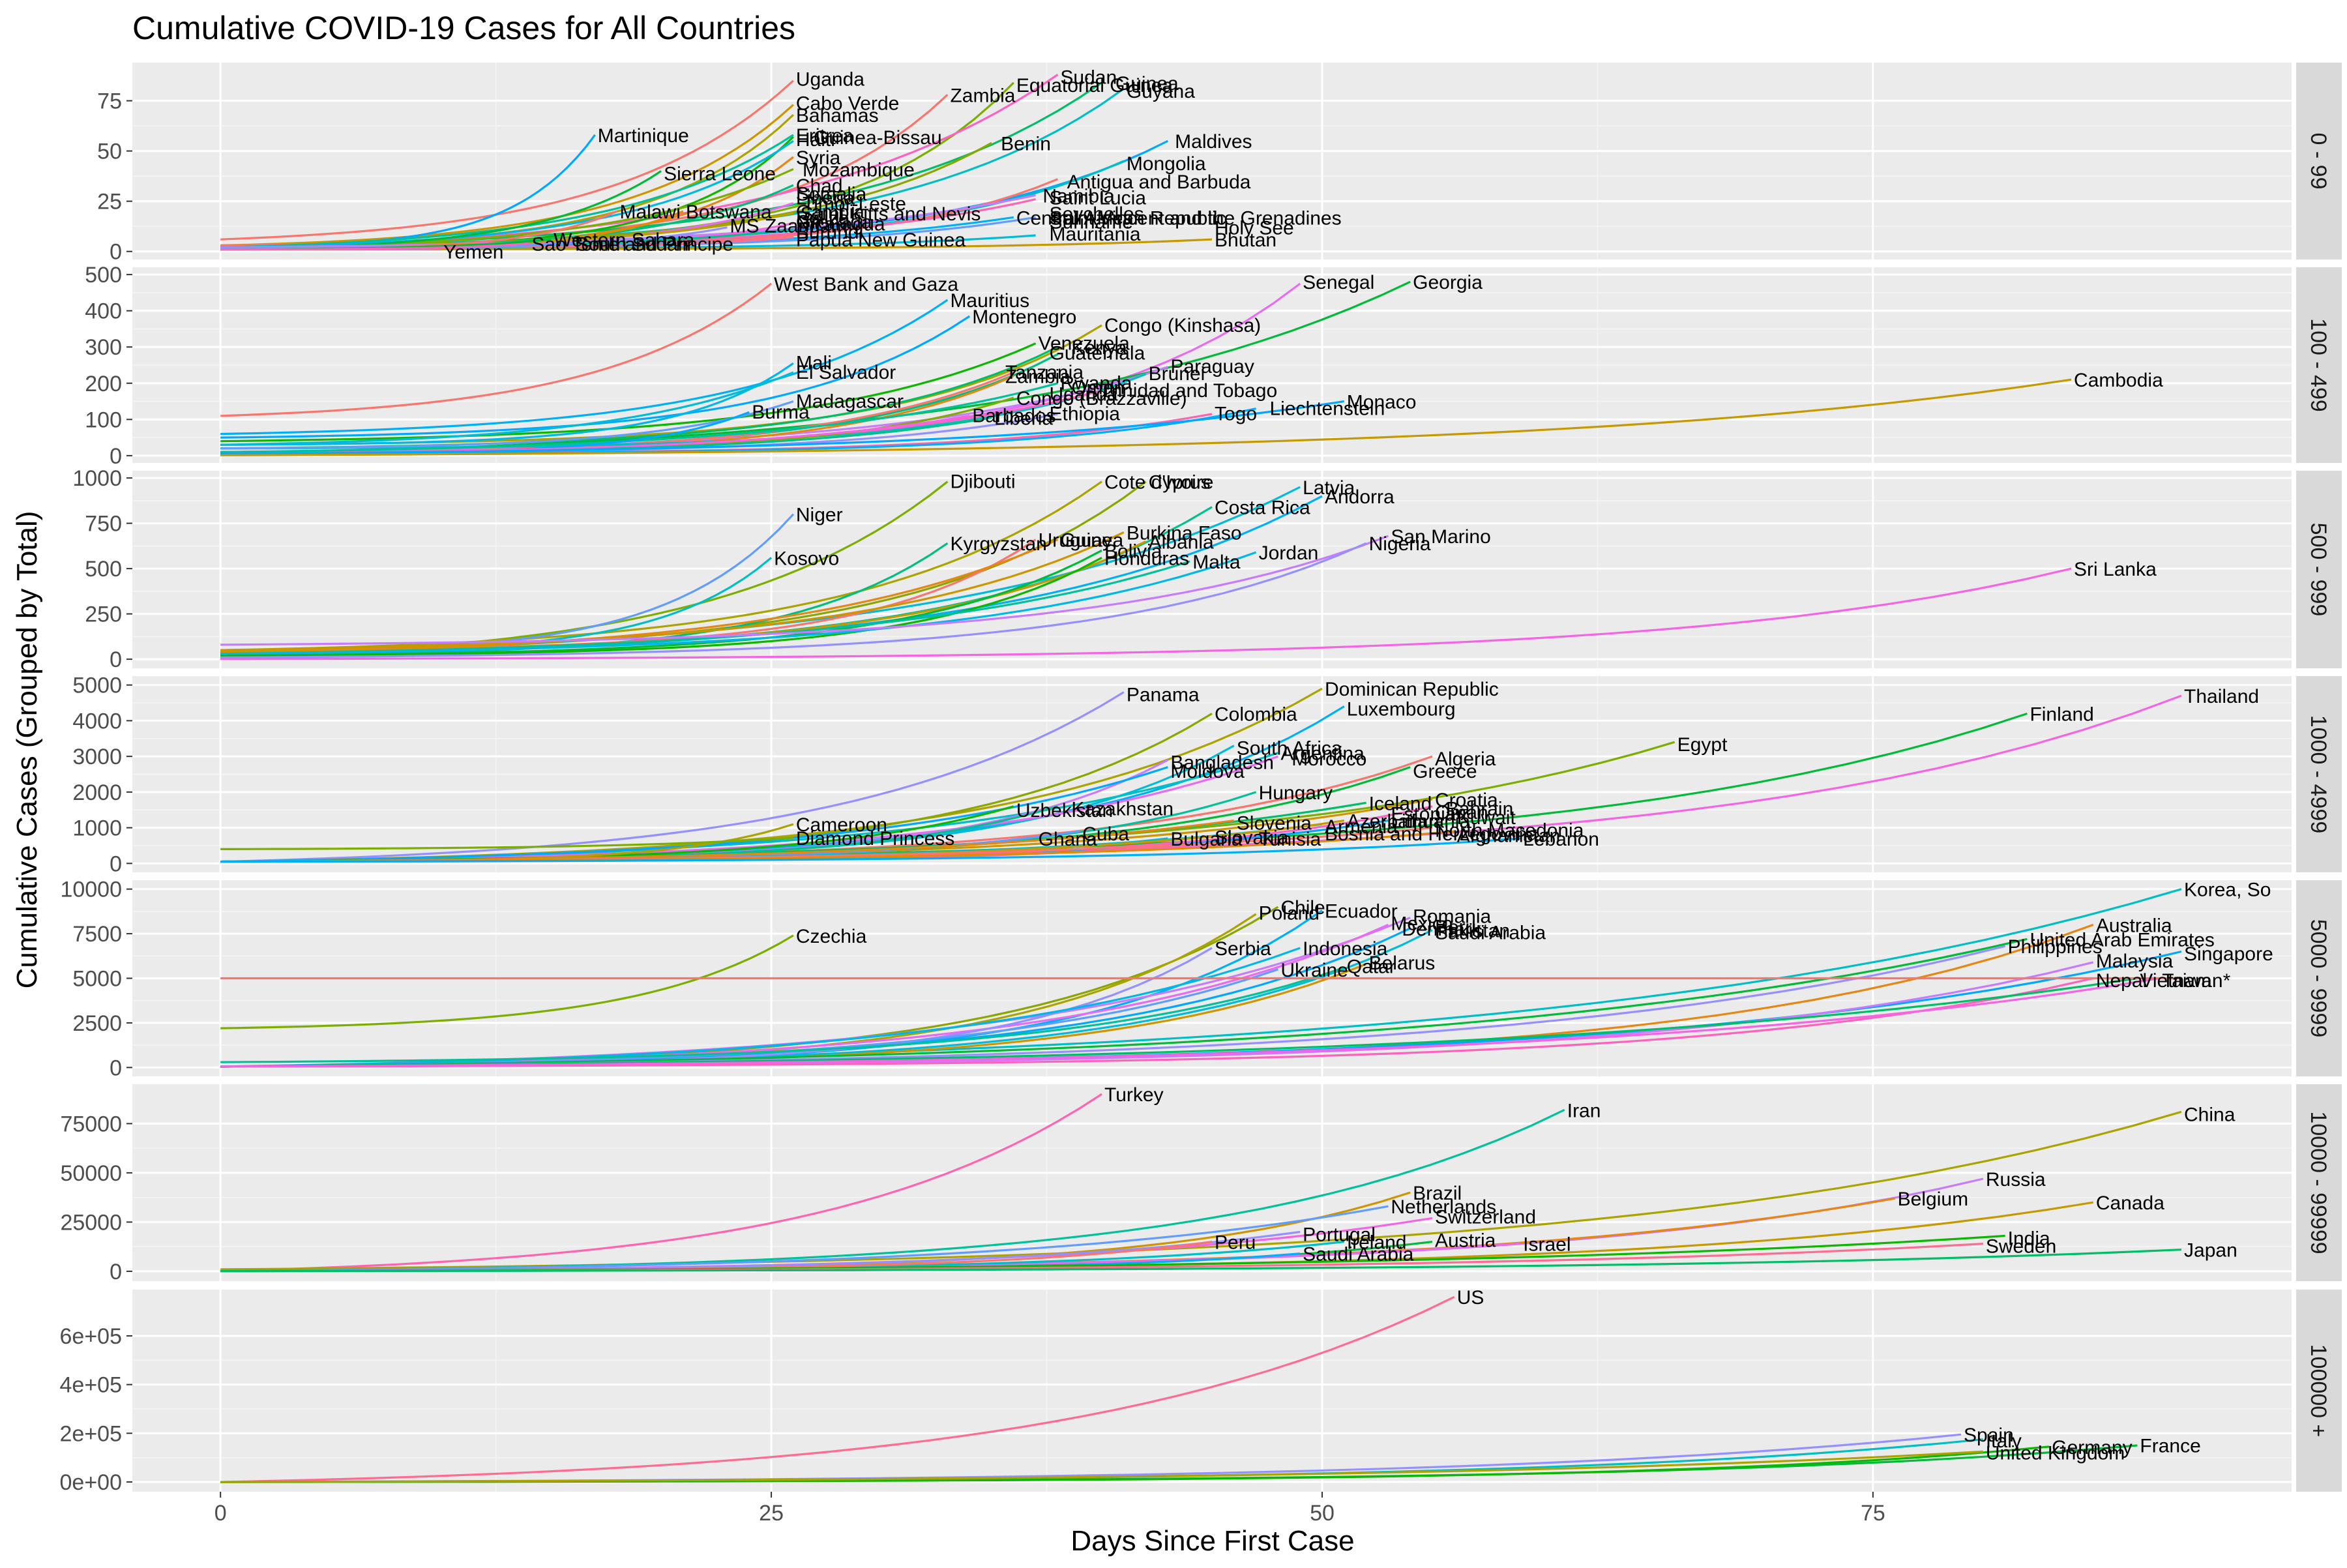  Describe the element at coordinates (2029, 1239) in the screenshot. I see `end-label: India` at that location.